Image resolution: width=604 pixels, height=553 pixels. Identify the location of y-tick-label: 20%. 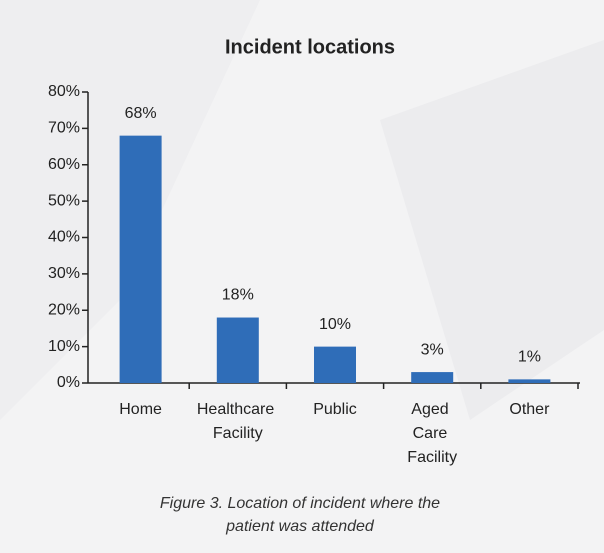
(64, 309).